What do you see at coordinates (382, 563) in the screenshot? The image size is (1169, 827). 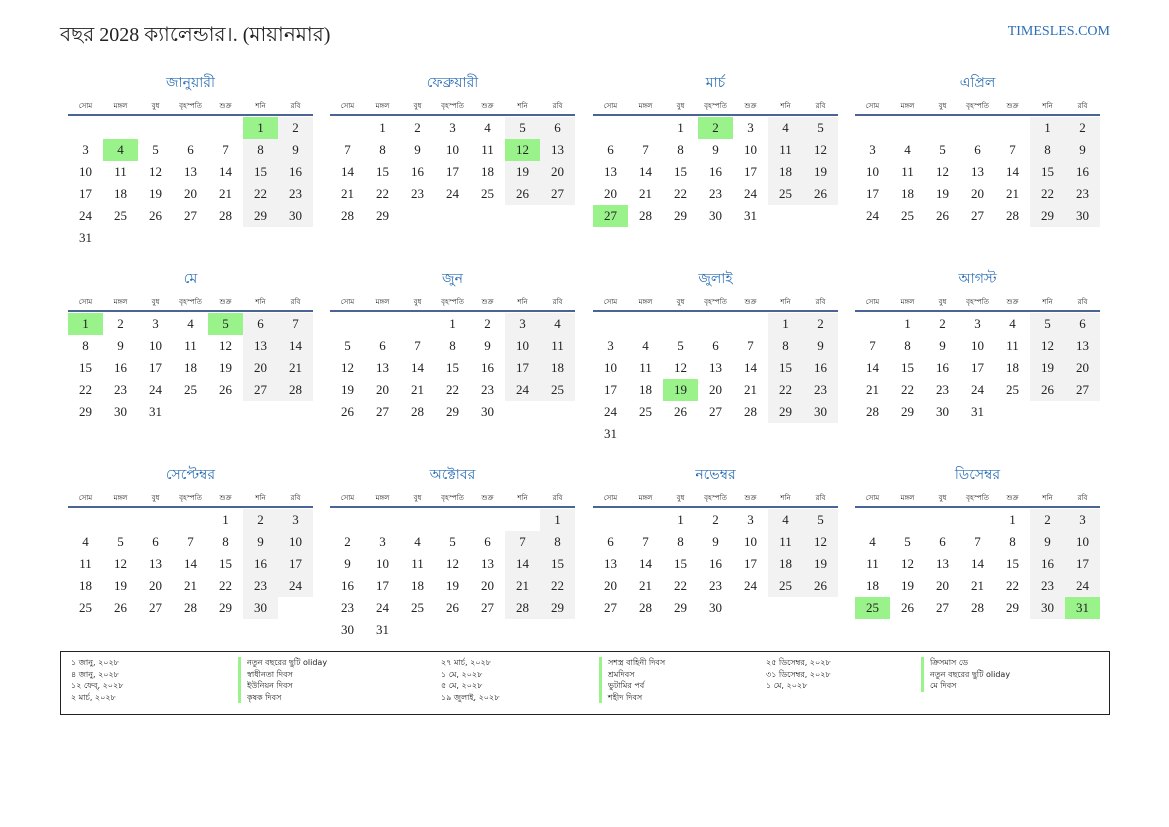 I see `day-cell: 10` at bounding box center [382, 563].